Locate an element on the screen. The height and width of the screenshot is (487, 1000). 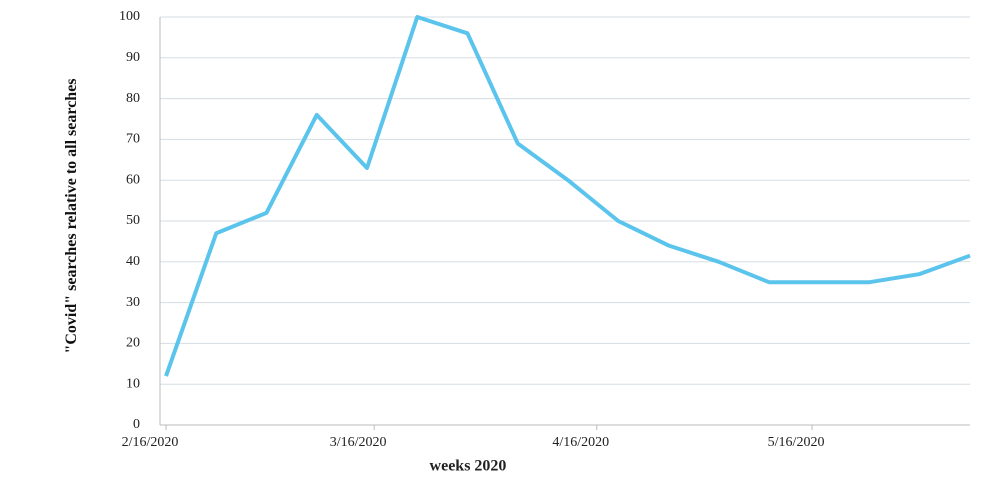
x-tick-label: 5/16/2020 is located at coordinates (796, 442).